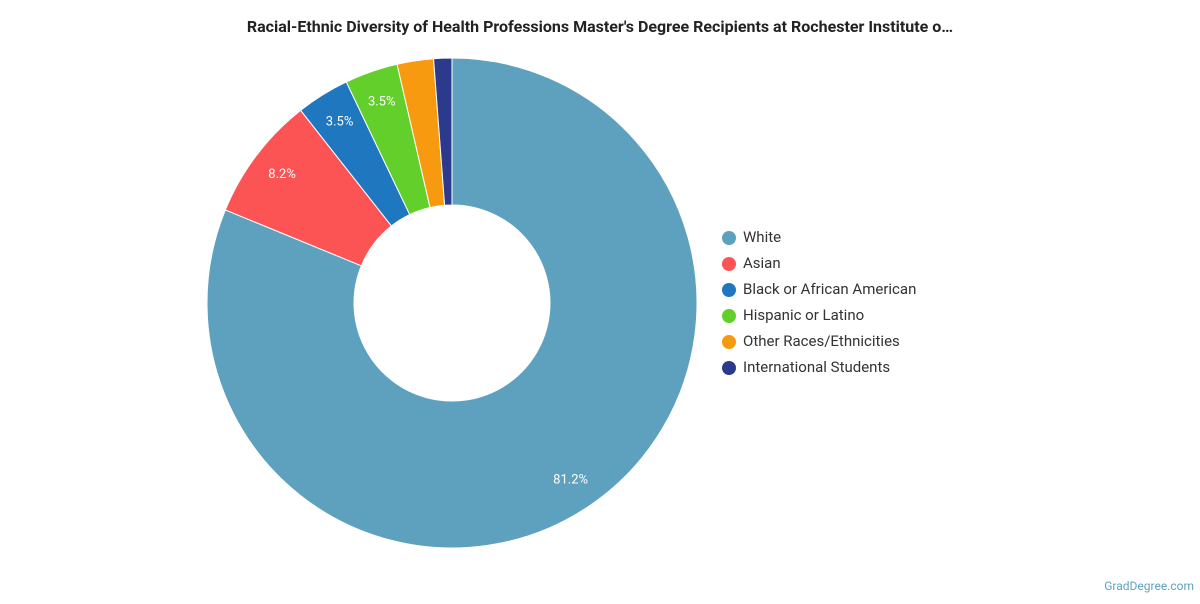 This screenshot has width=1200, height=604. Describe the element at coordinates (570, 479) in the screenshot. I see `value-label: 81.2%` at that location.